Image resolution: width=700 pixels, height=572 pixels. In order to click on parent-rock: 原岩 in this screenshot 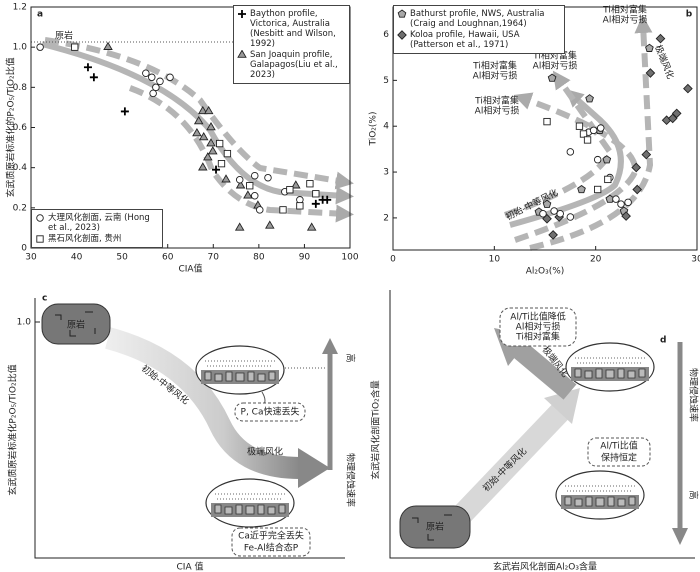, I will do `click(76, 325)`.